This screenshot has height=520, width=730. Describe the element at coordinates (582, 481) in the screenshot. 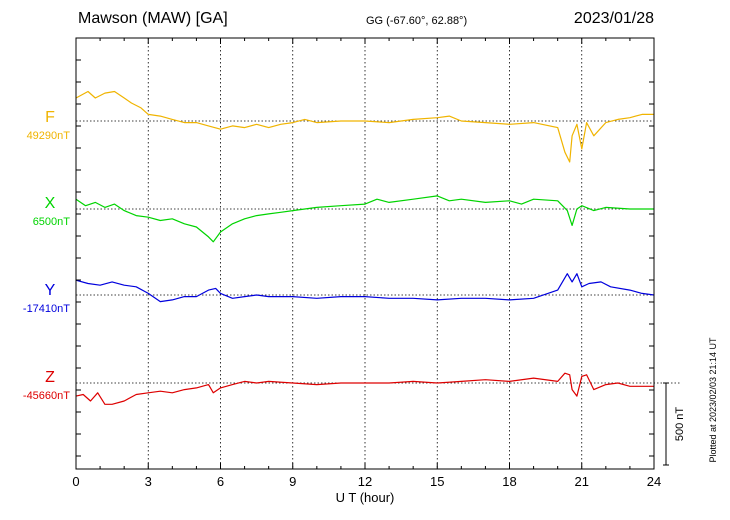

I see `x-tick-label: 21` at that location.